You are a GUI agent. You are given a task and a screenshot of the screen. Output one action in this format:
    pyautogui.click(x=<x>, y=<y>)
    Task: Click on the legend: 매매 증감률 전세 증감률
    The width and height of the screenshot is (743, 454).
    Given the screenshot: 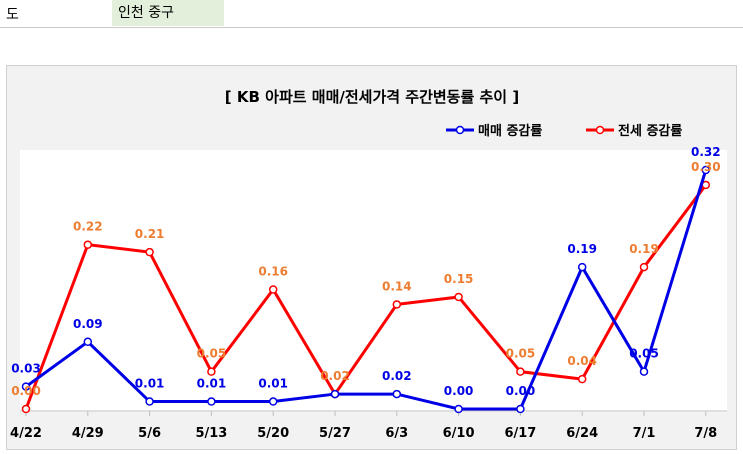 What is the action you would take?
    pyautogui.click(x=564, y=131)
    